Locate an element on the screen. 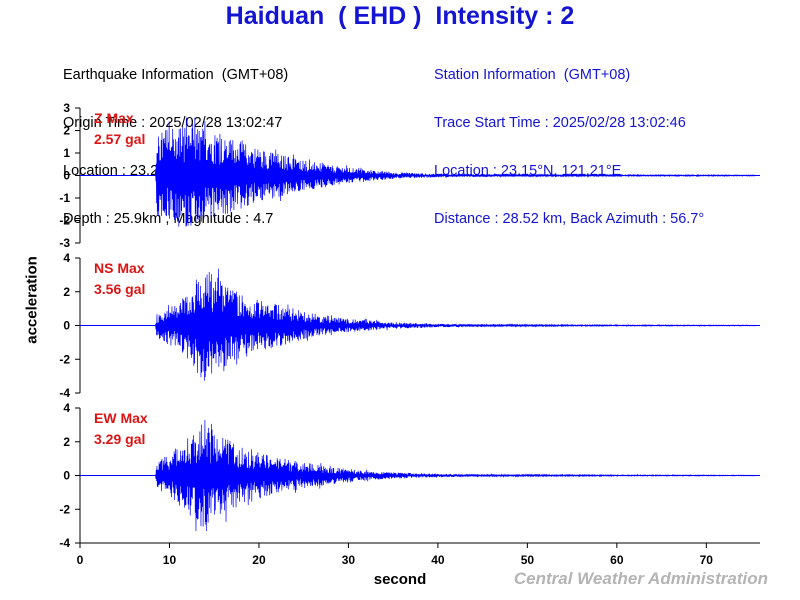 This screenshot has width=800, height=600. x-tick-label: 60 is located at coordinates (617, 560).